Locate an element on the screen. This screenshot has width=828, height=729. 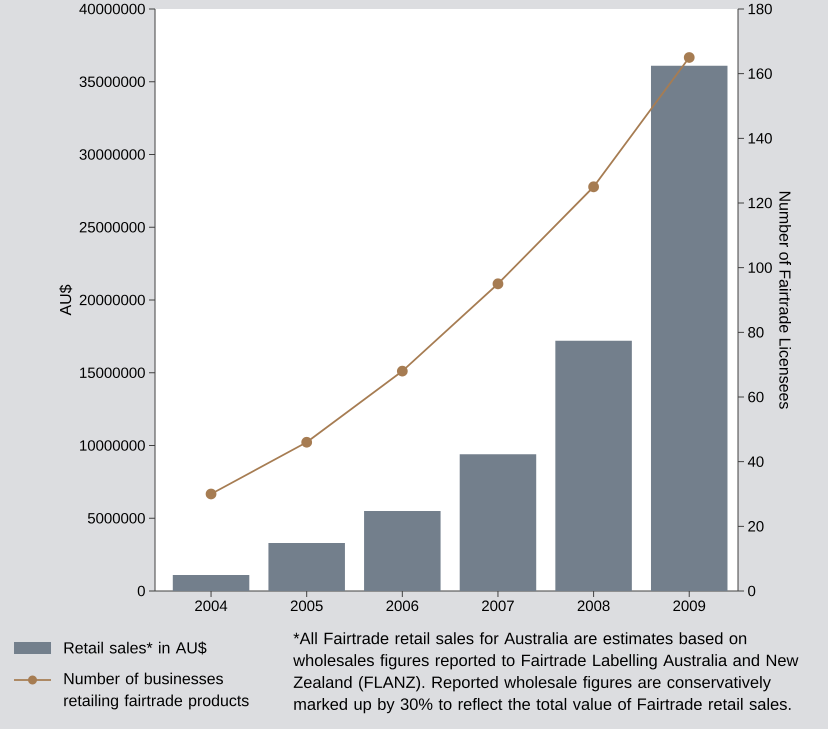
y-tick-label: 0 is located at coordinates (141, 591).